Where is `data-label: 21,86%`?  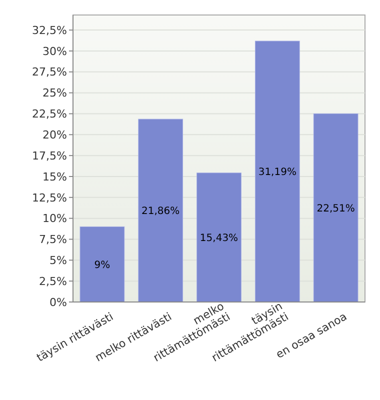
data-label: 21,86% is located at coordinates (161, 212).